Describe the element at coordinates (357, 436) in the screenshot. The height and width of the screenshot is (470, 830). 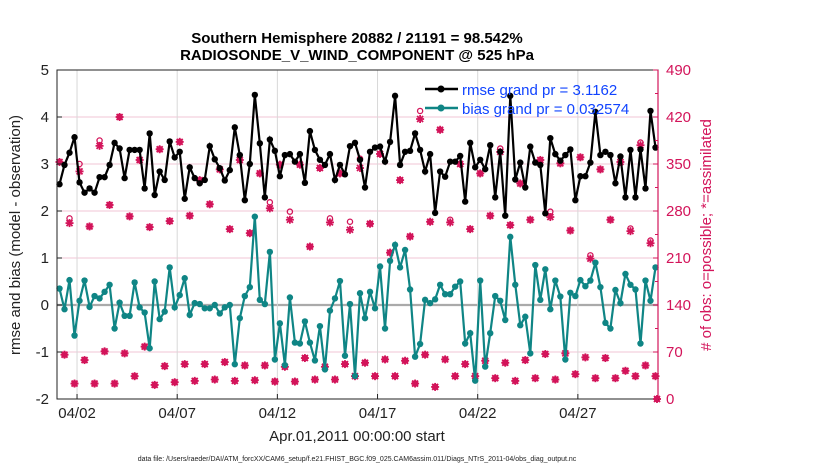
I see `x-axis-label: Apr.01,2011 00:00:00 start` at that location.